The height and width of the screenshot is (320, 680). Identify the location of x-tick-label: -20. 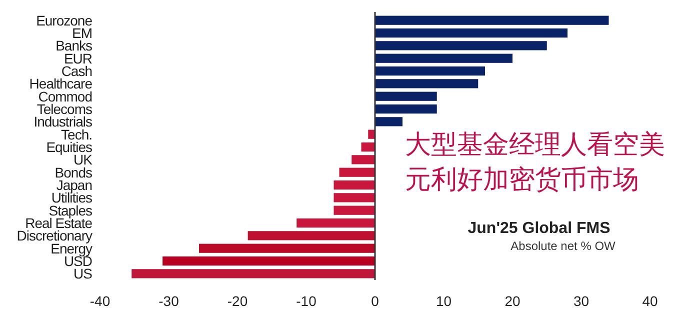
(237, 301).